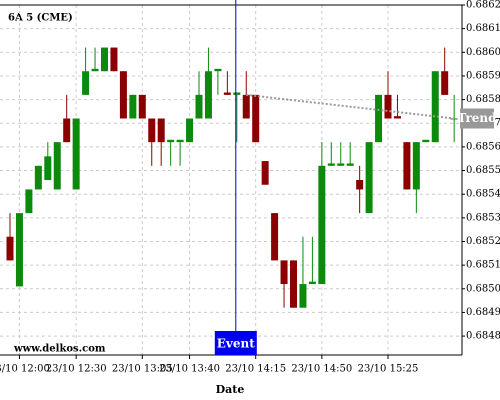 The image size is (500, 400). Describe the element at coordinates (483, 170) in the screenshot. I see `y-tick-label: 0.6855` at that location.